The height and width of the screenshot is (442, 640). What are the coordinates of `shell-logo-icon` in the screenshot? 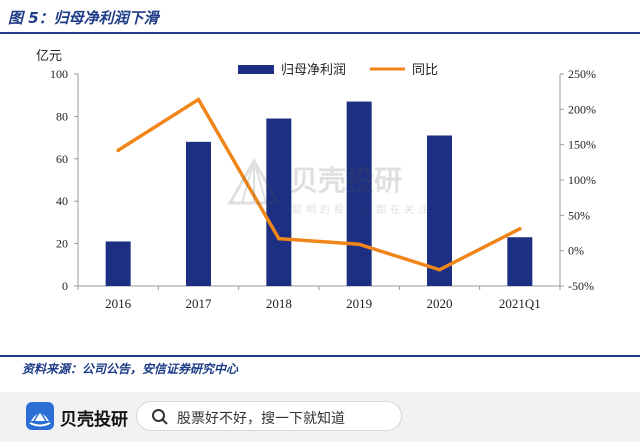 It's located at (40, 416).